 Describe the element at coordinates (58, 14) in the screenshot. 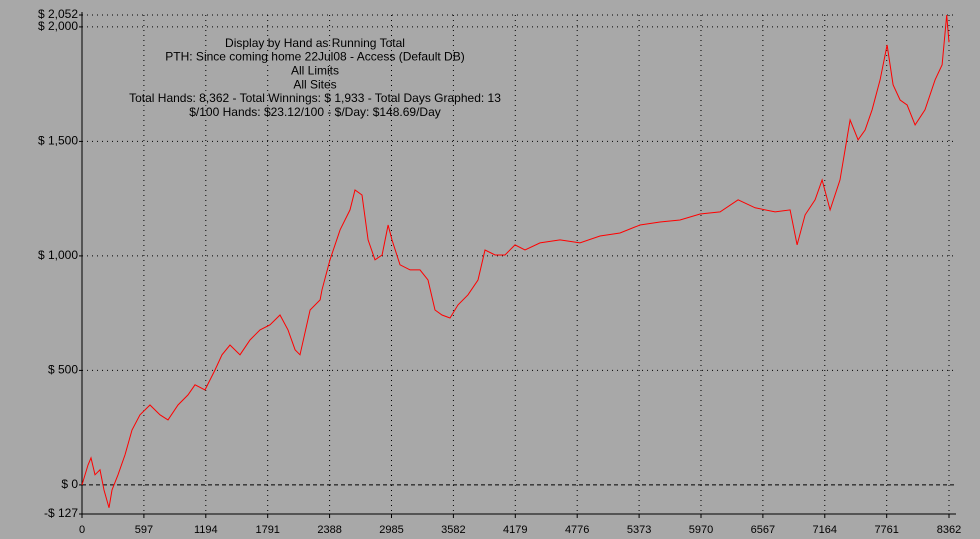

I see `y-tick-label: $ 2,052` at that location.